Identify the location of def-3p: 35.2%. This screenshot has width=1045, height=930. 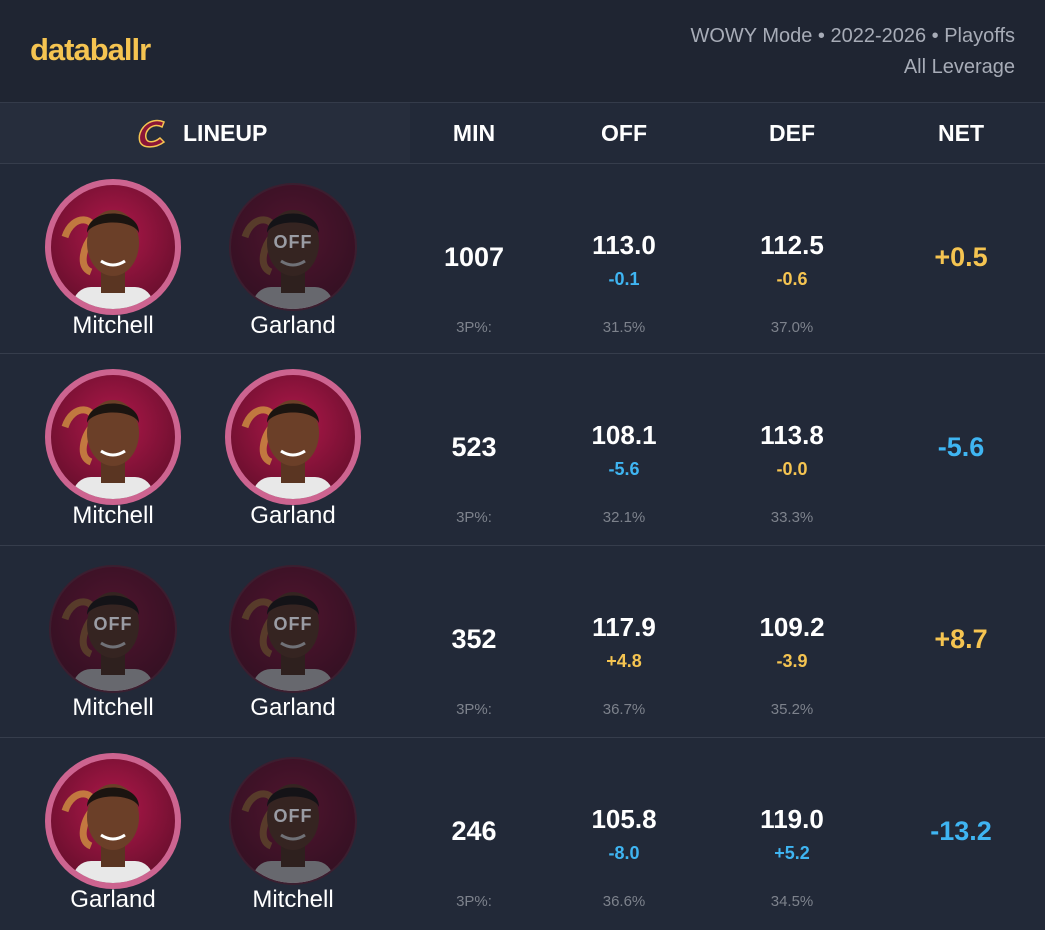
(792, 709).